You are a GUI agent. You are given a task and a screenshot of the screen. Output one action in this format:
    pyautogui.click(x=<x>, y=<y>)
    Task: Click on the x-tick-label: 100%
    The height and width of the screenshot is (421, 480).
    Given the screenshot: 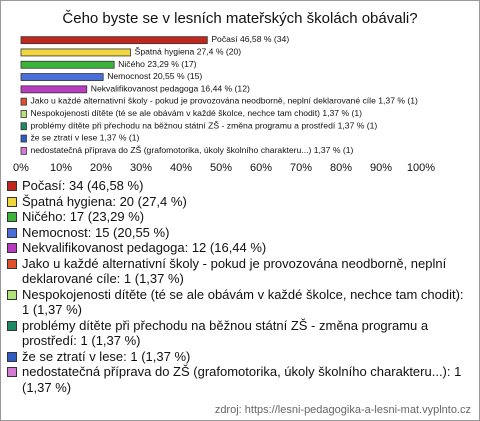 What is the action you would take?
    pyautogui.click(x=421, y=168)
    